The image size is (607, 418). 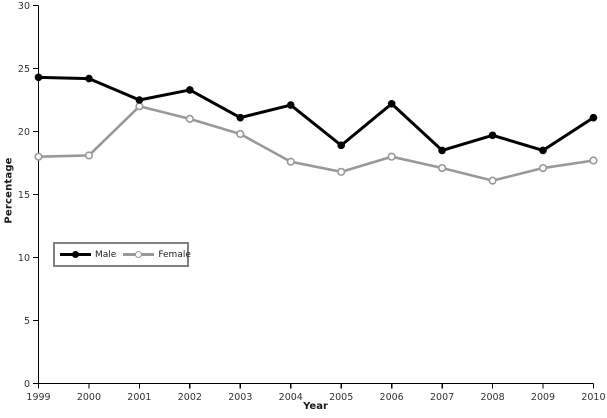 What do you see at coordinates (24, 69) in the screenshot?
I see `y-tick-label: 25` at bounding box center [24, 69].